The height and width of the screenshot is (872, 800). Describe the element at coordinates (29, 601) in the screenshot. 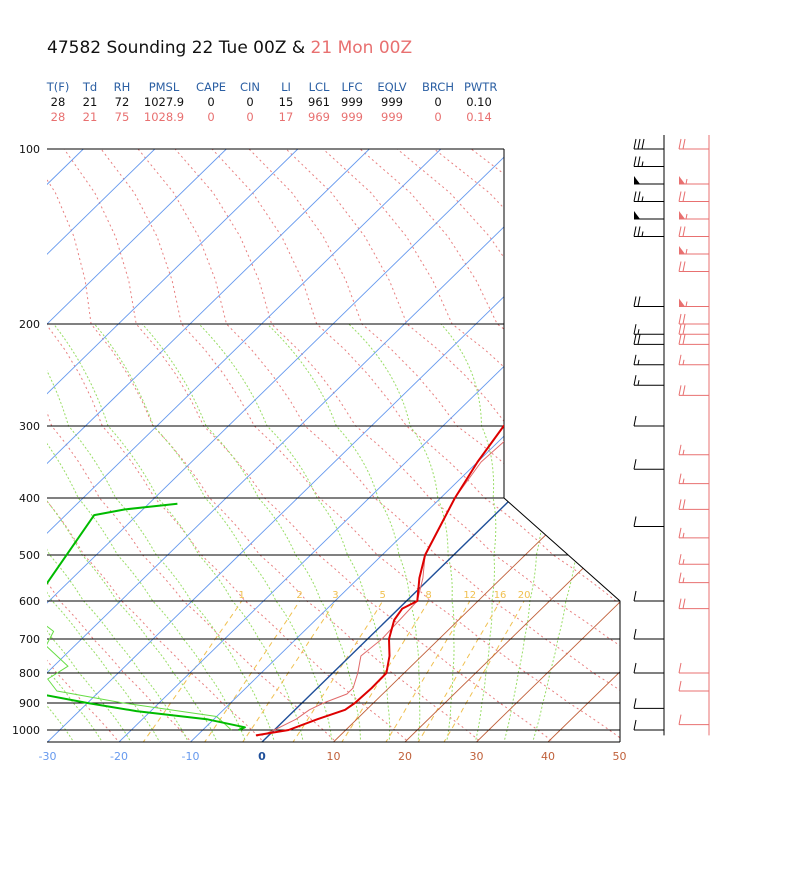

I see `pressure-label: 600` at that location.